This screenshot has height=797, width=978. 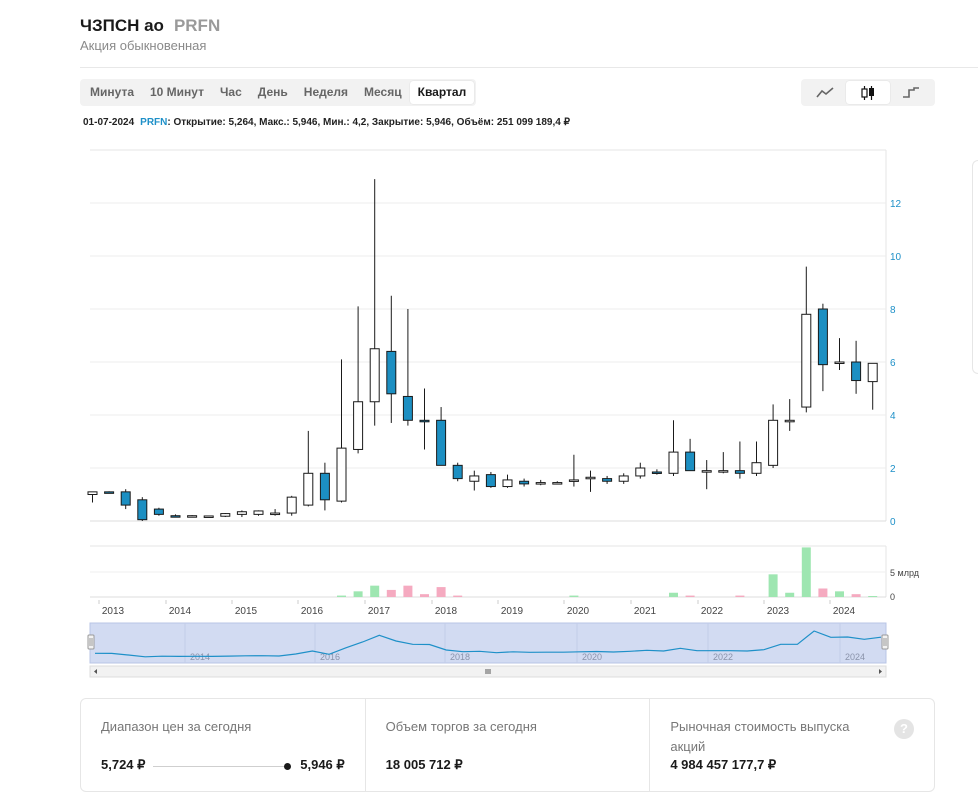 I want to click on x-tick-label: 2019, so click(x=512, y=611).